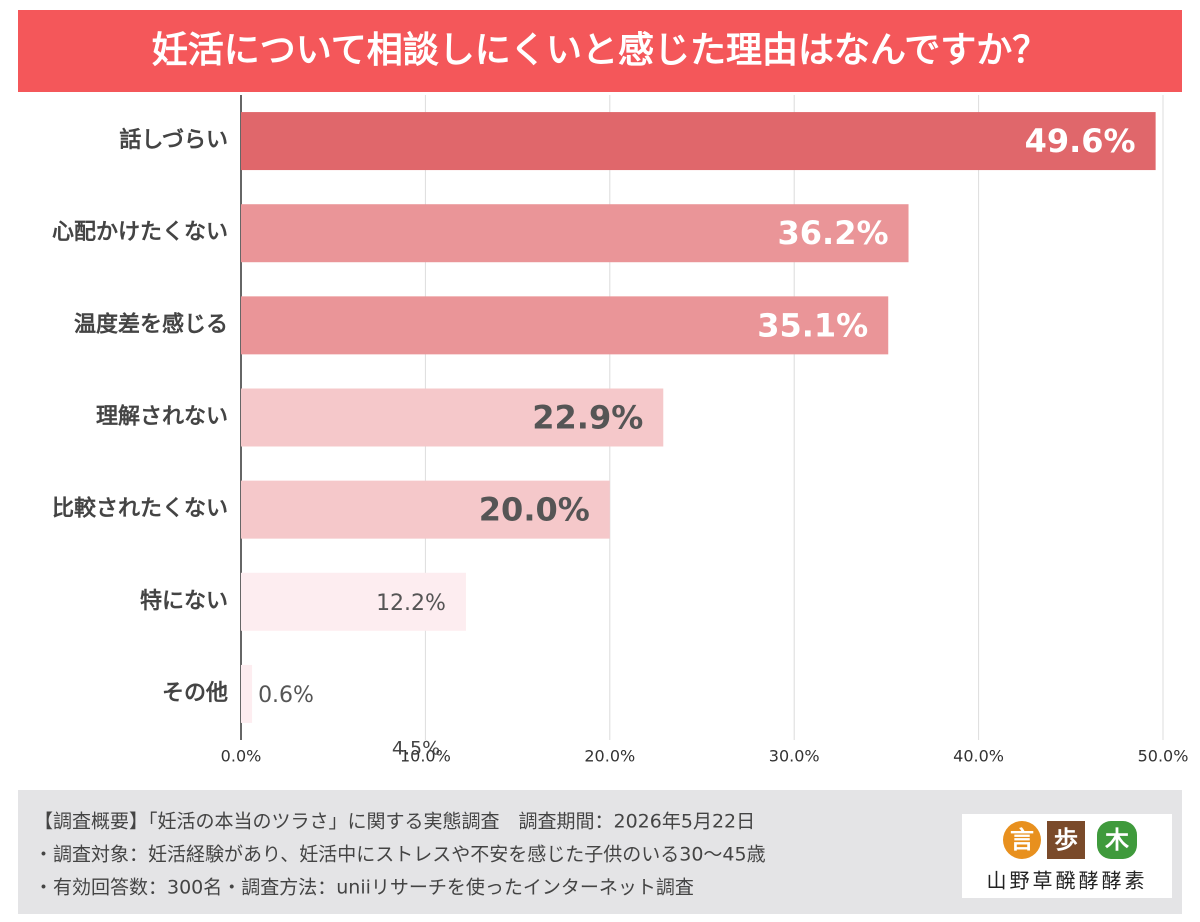 This screenshot has height=922, width=1200. Describe the element at coordinates (833, 233) in the screenshot. I see `value-label: 36.2%` at that location.